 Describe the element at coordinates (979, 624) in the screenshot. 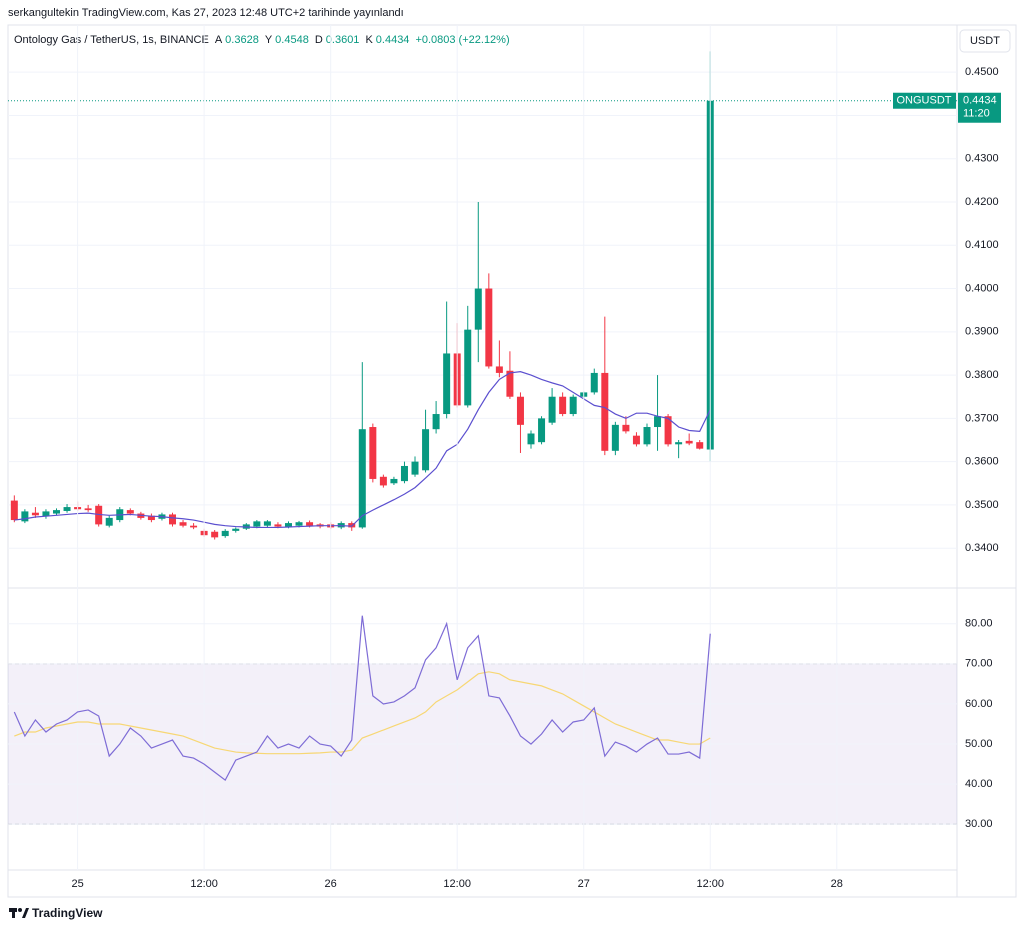

I see `y-tick-label: 80.00` at that location.